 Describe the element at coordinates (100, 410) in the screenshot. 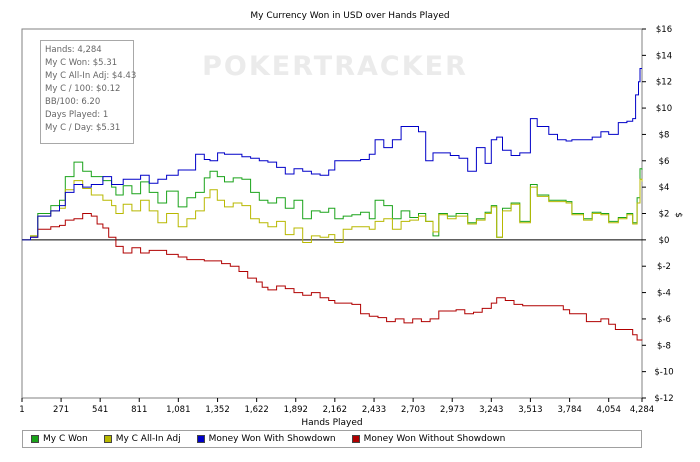

I see `x-tick-label: 541` at that location.